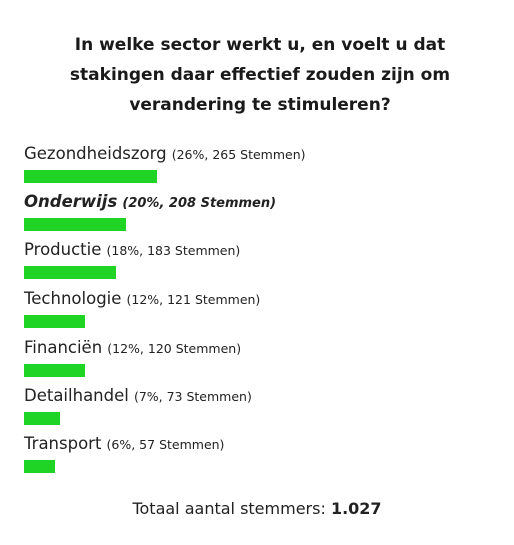 The width and height of the screenshot is (514, 545). Describe the element at coordinates (259, 457) in the screenshot. I see `poll-option-transport: Transport (6%, 57 Stemmen)` at that location.